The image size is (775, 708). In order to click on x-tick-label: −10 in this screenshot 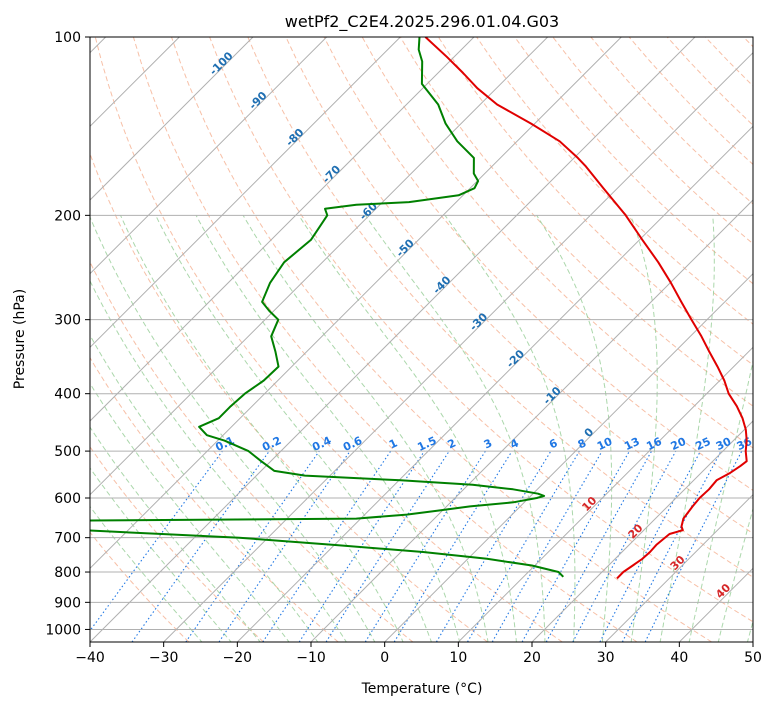, I will do `click(311, 658)`.